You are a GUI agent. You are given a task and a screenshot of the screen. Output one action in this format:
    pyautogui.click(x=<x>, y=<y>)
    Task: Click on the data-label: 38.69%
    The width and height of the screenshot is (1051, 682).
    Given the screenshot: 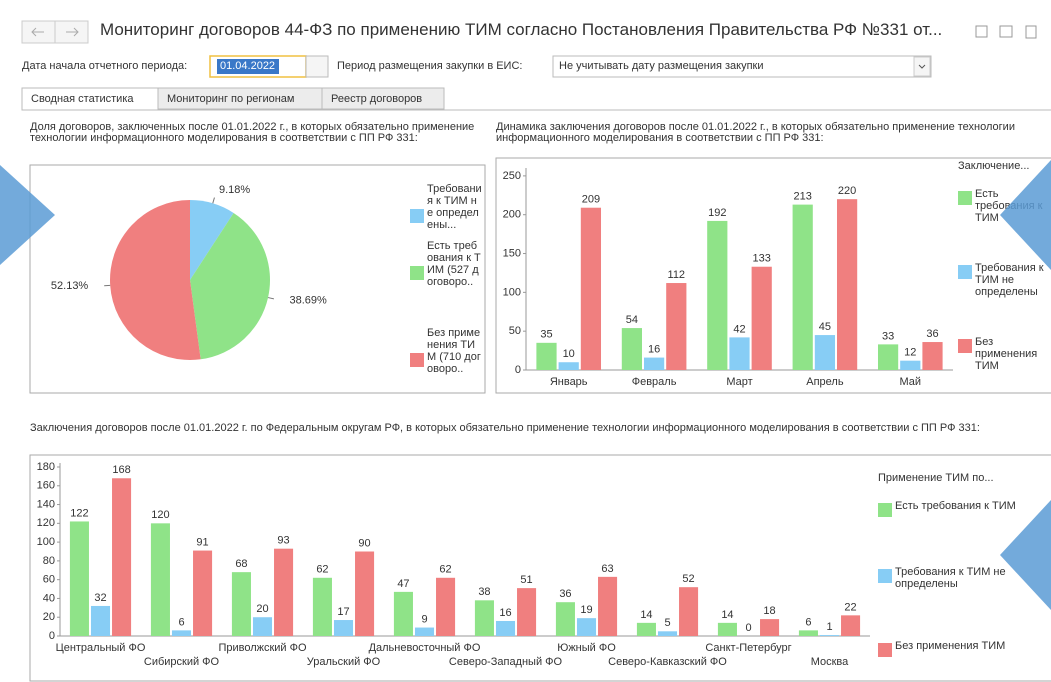 What is the action you would take?
    pyautogui.click(x=309, y=301)
    